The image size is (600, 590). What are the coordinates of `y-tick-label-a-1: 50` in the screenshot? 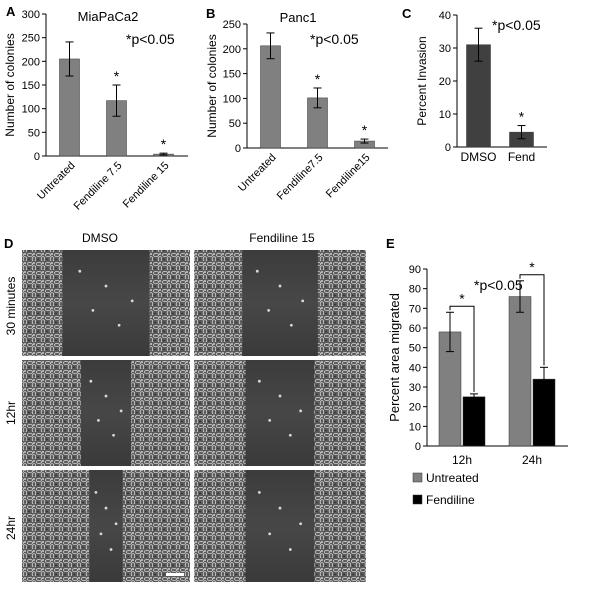 It's located at (34, 133).